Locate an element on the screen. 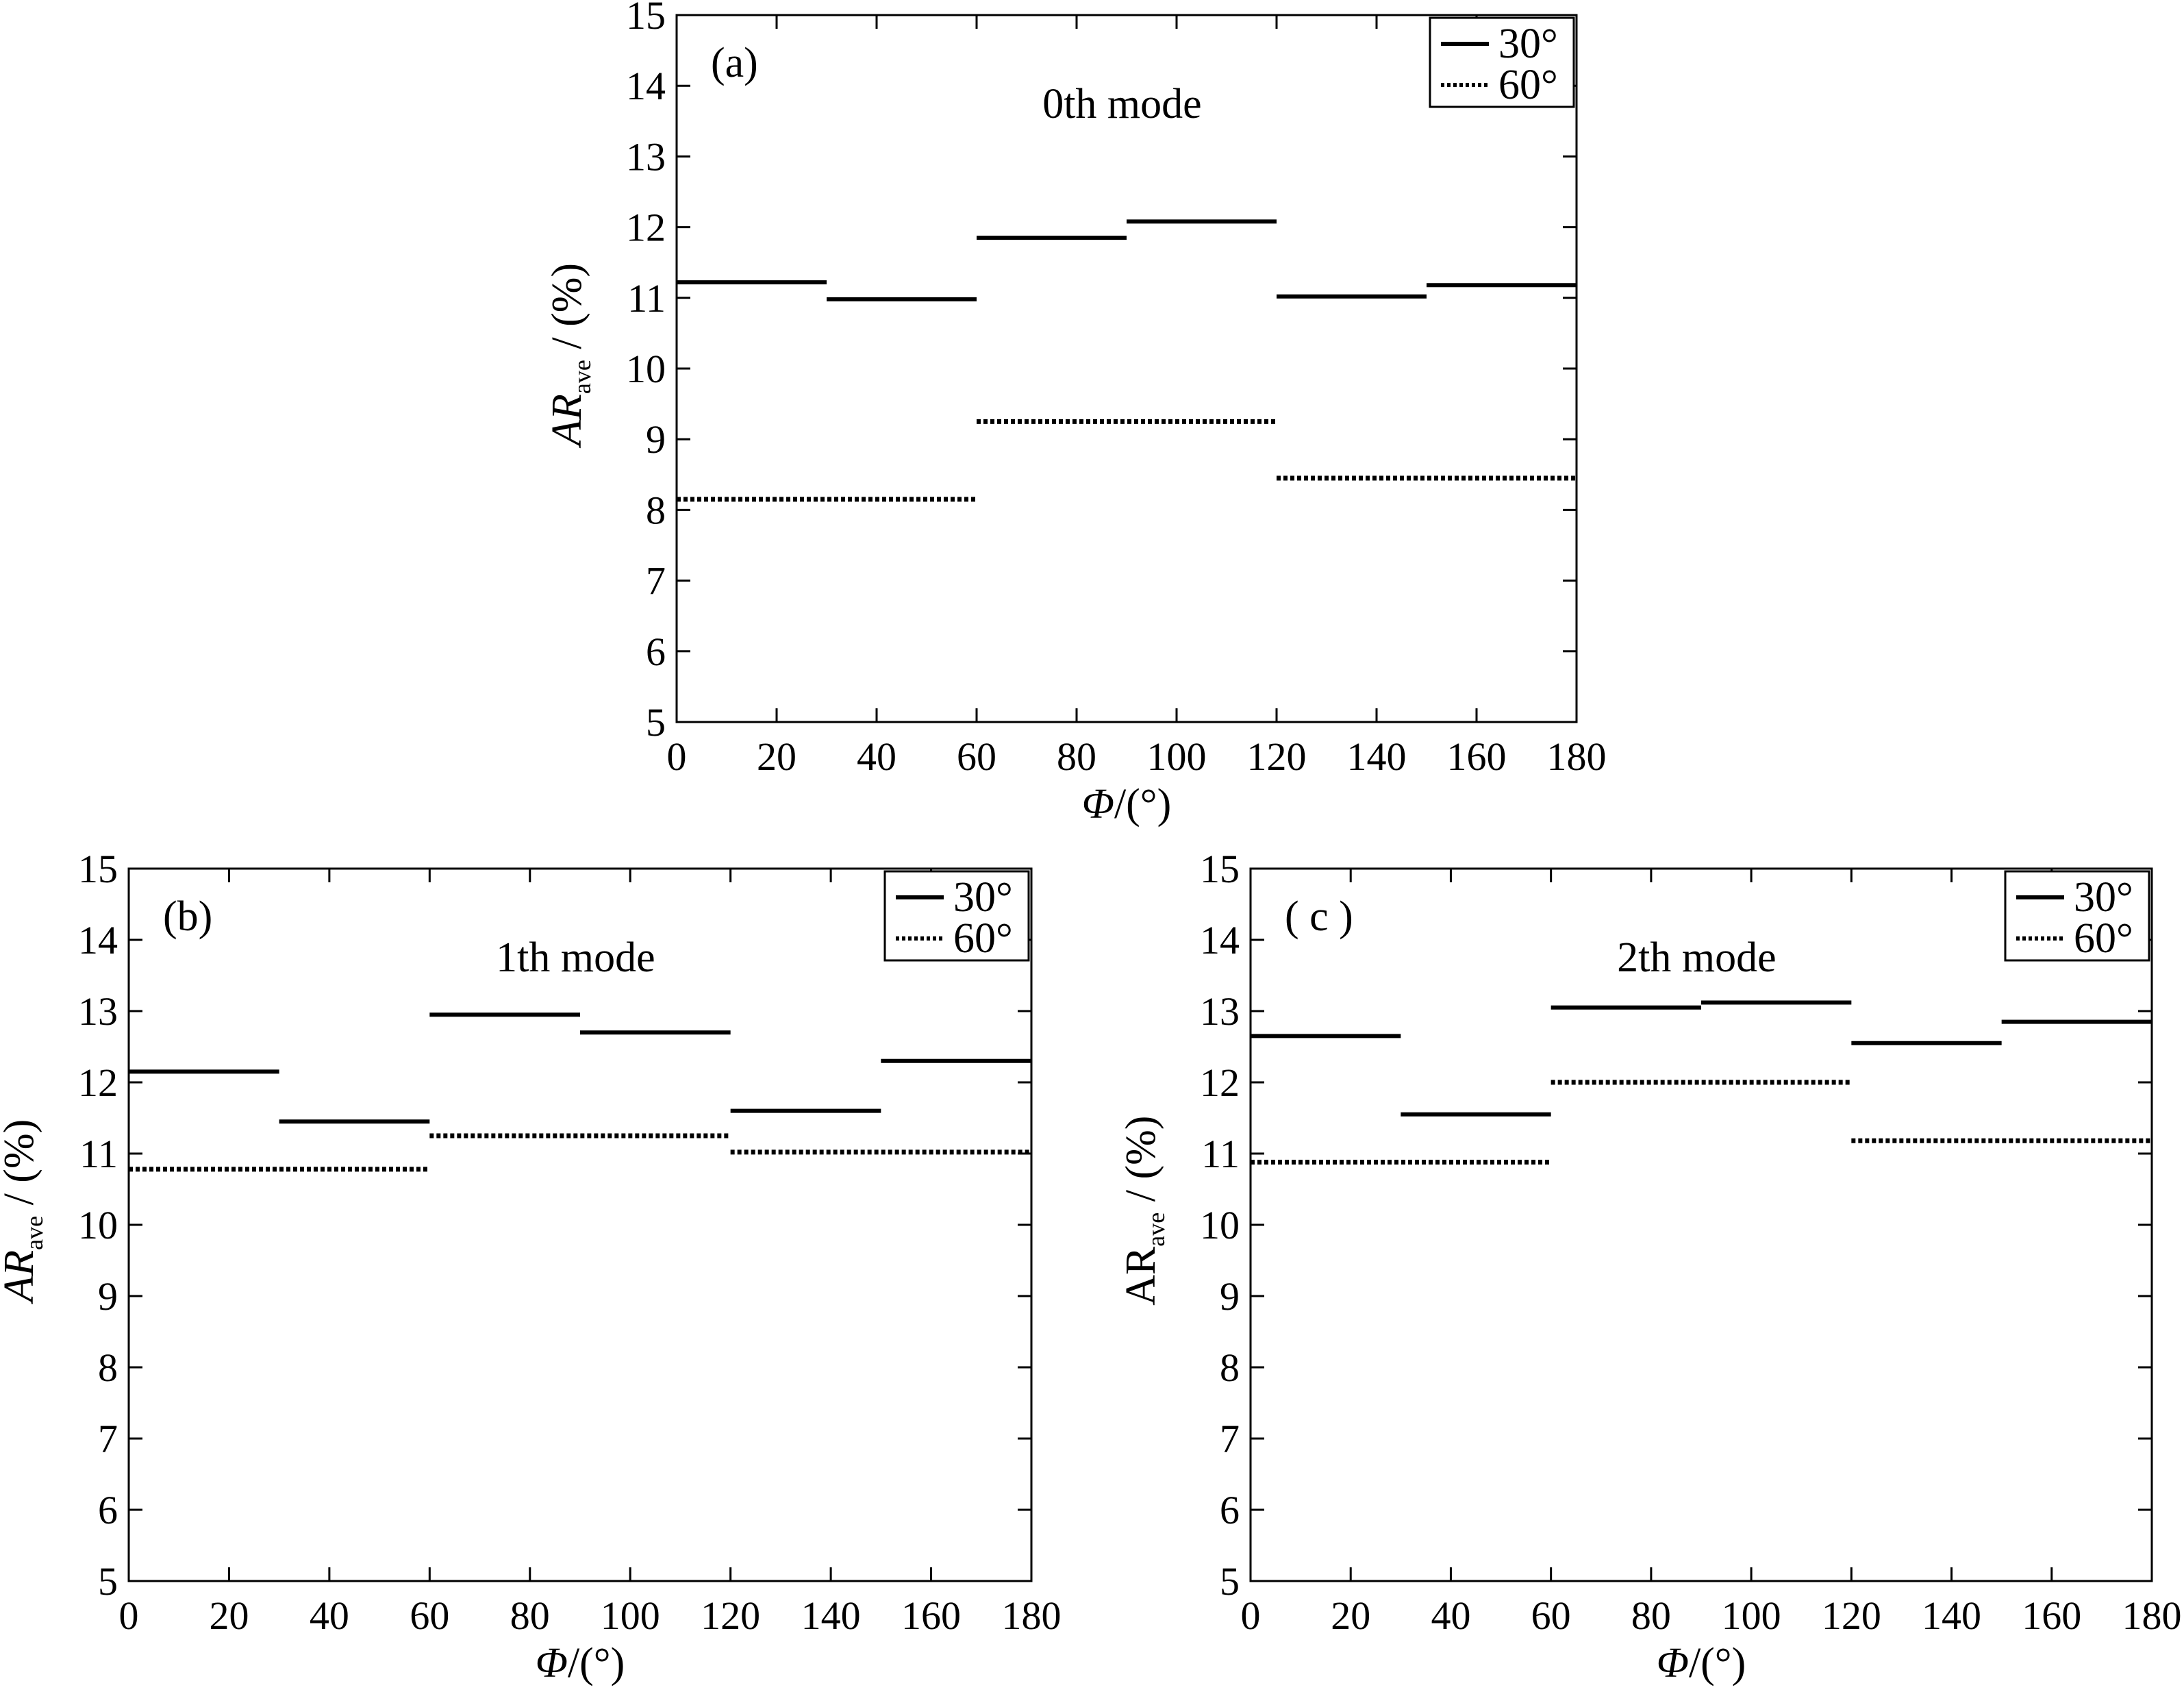 The width and height of the screenshot is (2184, 1692). mode-annotation: 2th mode is located at coordinates (1696, 957).